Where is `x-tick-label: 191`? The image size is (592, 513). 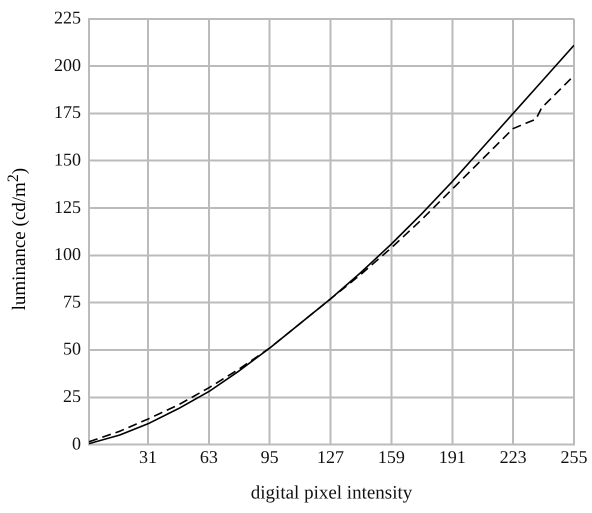 x-tick-label: 191 is located at coordinates (452, 457).